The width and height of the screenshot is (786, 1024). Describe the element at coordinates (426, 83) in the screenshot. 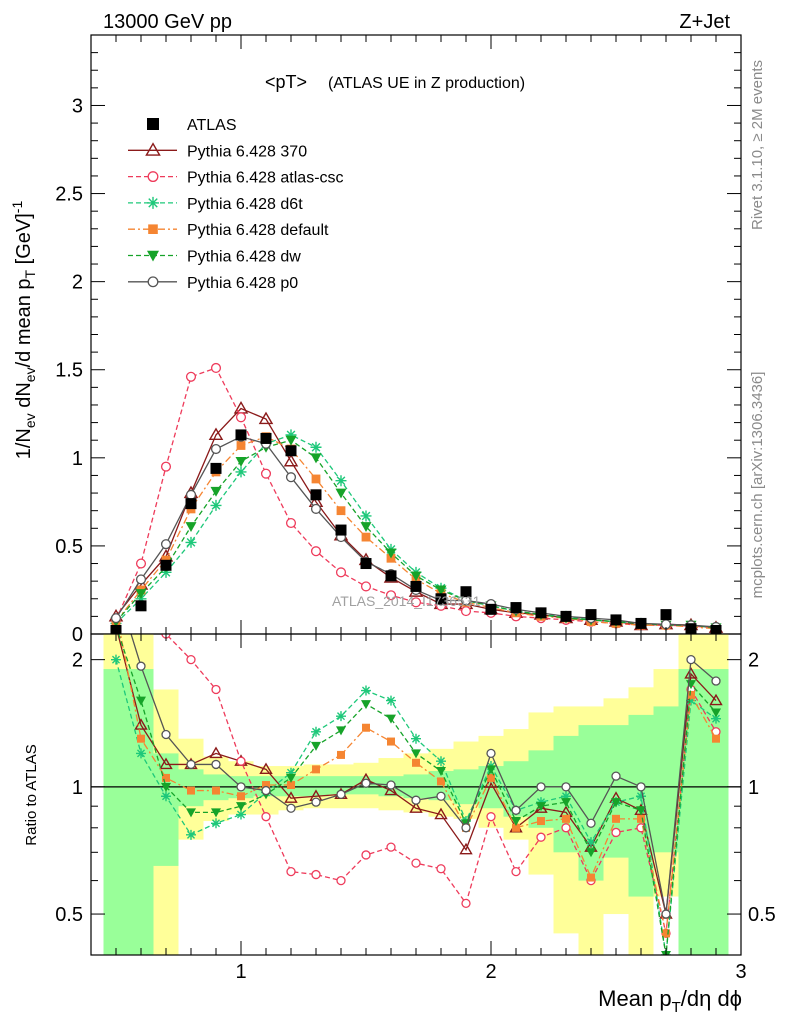

I see `plot-title-suffix: (ATLAS UE in Z production)` at that location.